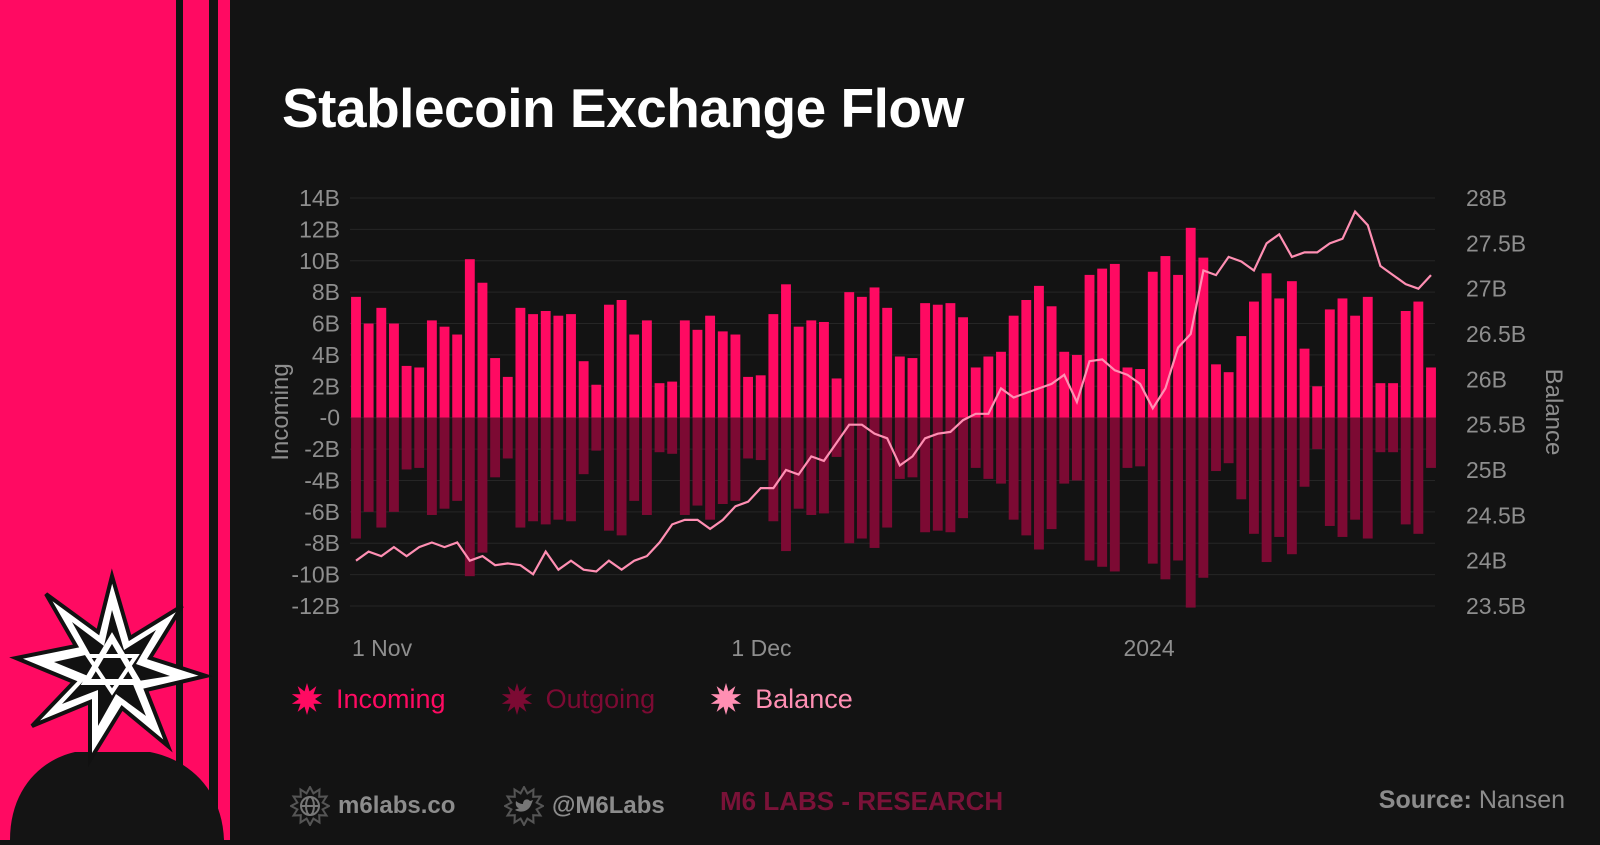 The height and width of the screenshot is (845, 1600). I want to click on y2-tick-label: 25.5B, so click(1496, 425).